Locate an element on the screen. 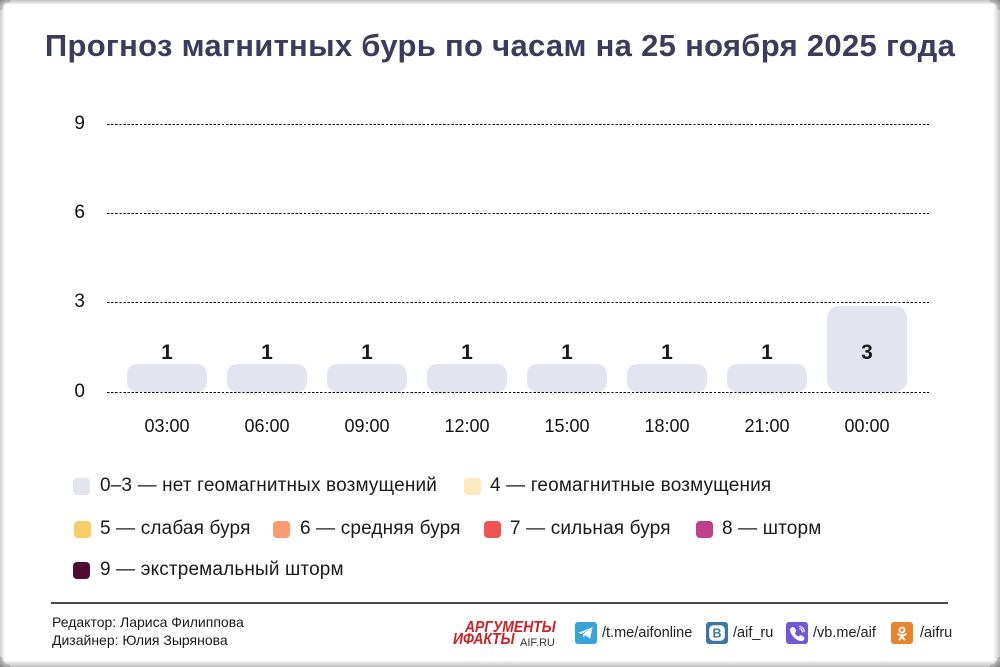 This screenshot has height=667, width=1000. svg-text: В is located at coordinates (716, 634).